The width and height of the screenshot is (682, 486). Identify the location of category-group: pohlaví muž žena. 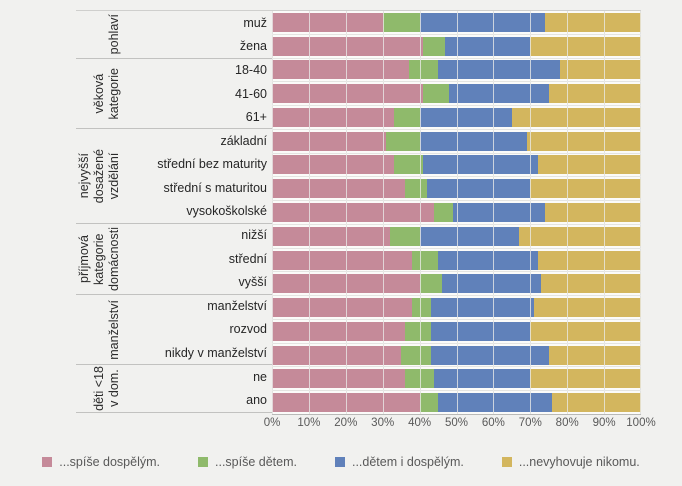
(174, 35).